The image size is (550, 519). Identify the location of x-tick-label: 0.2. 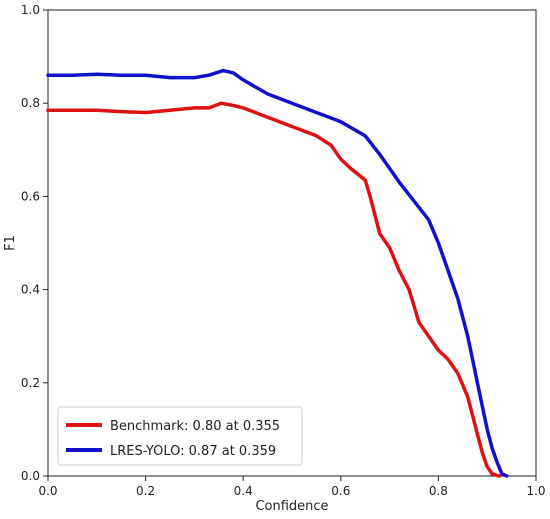
(145, 491).